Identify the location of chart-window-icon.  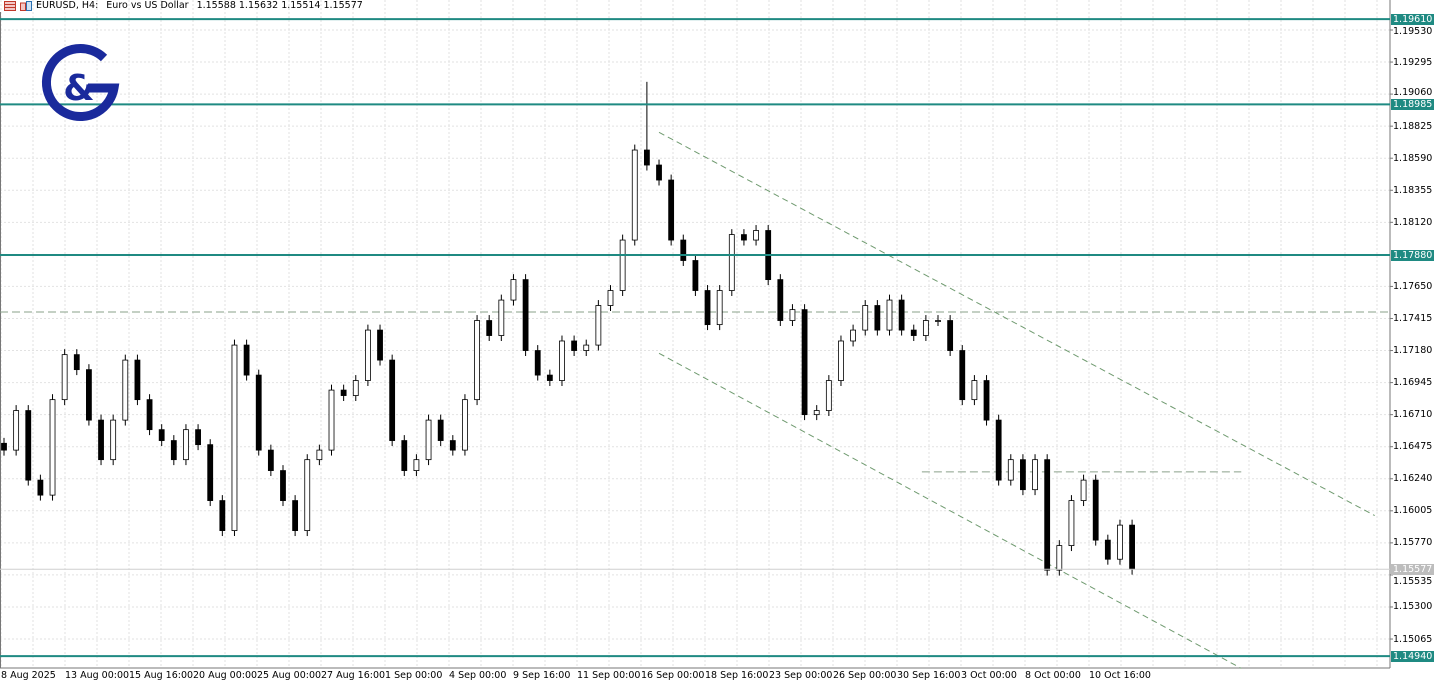
(10, 6).